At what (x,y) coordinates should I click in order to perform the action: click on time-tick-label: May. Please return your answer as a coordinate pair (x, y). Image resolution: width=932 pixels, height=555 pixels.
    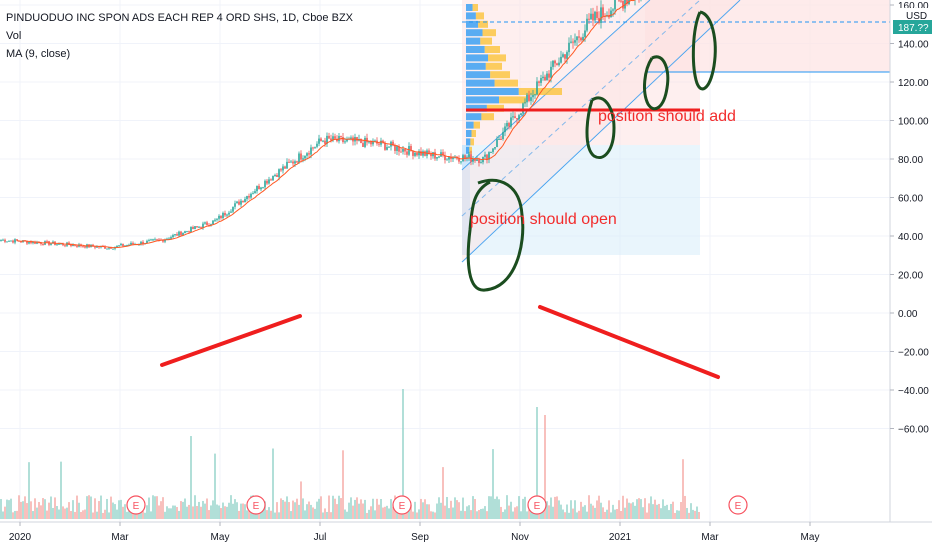
    Looking at the image, I should click on (220, 537).